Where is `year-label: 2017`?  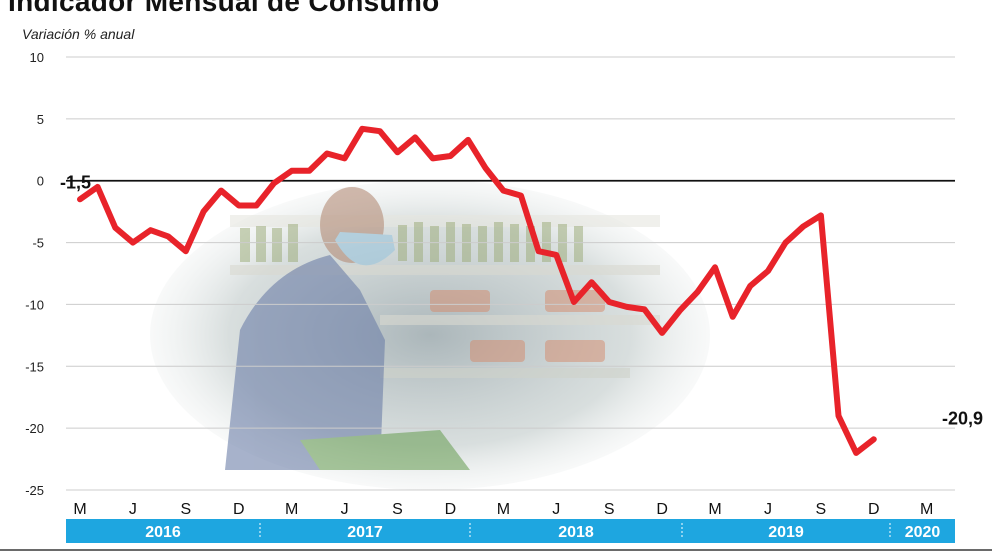
year-label: 2017 is located at coordinates (365, 532).